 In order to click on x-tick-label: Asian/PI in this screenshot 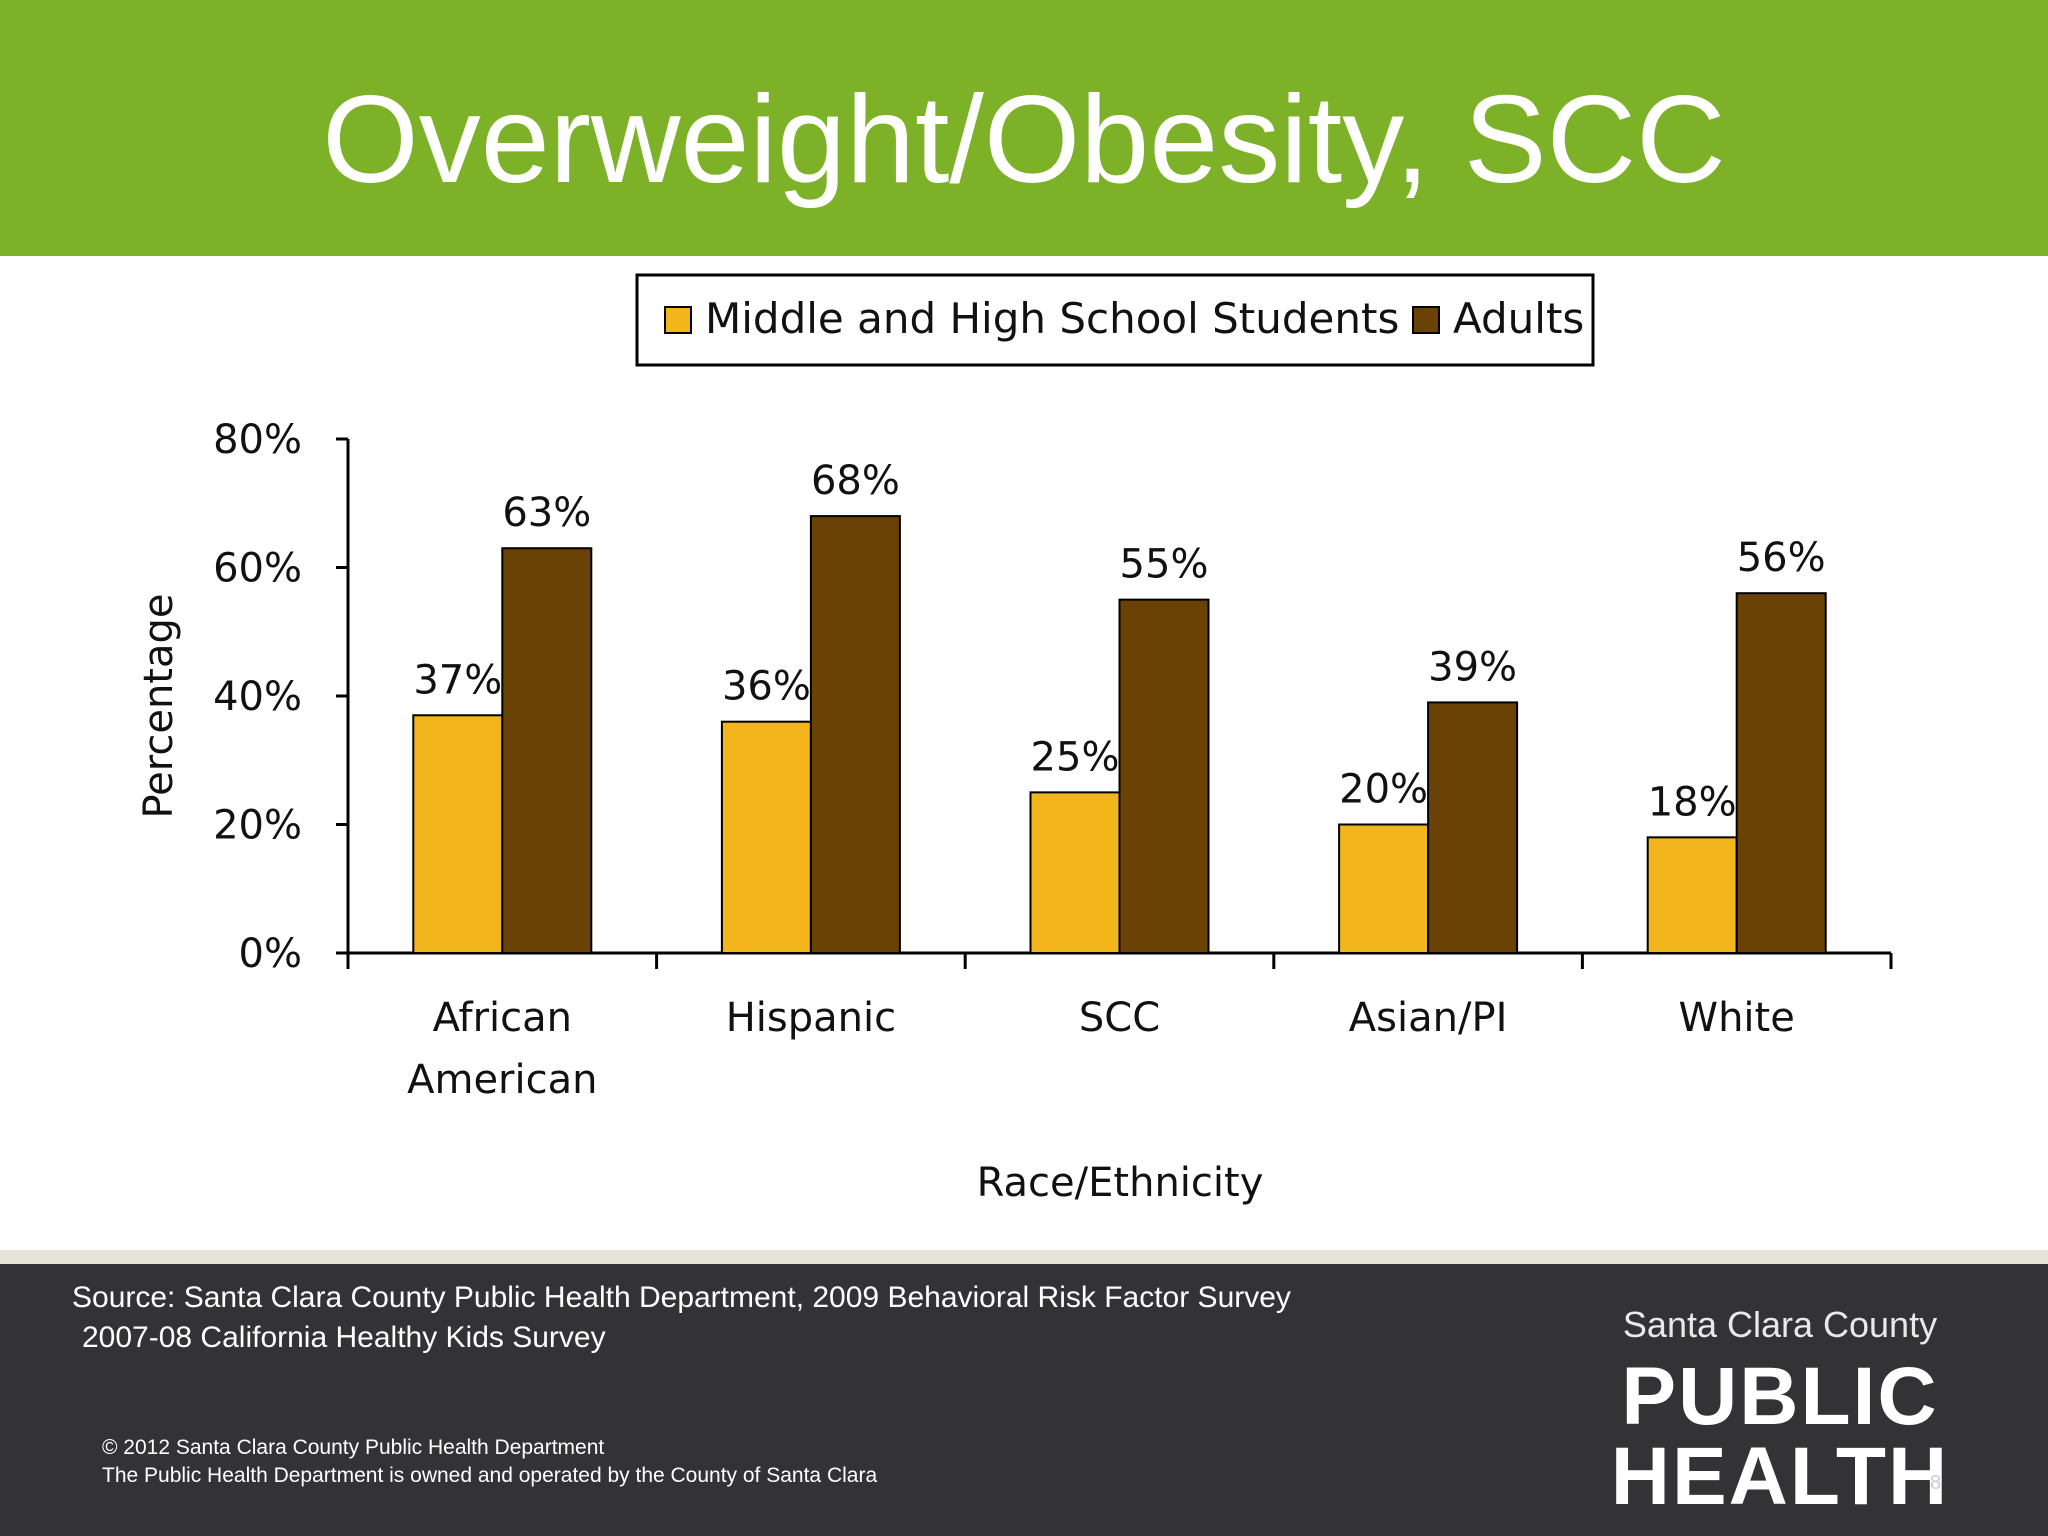, I will do `click(1428, 1018)`.